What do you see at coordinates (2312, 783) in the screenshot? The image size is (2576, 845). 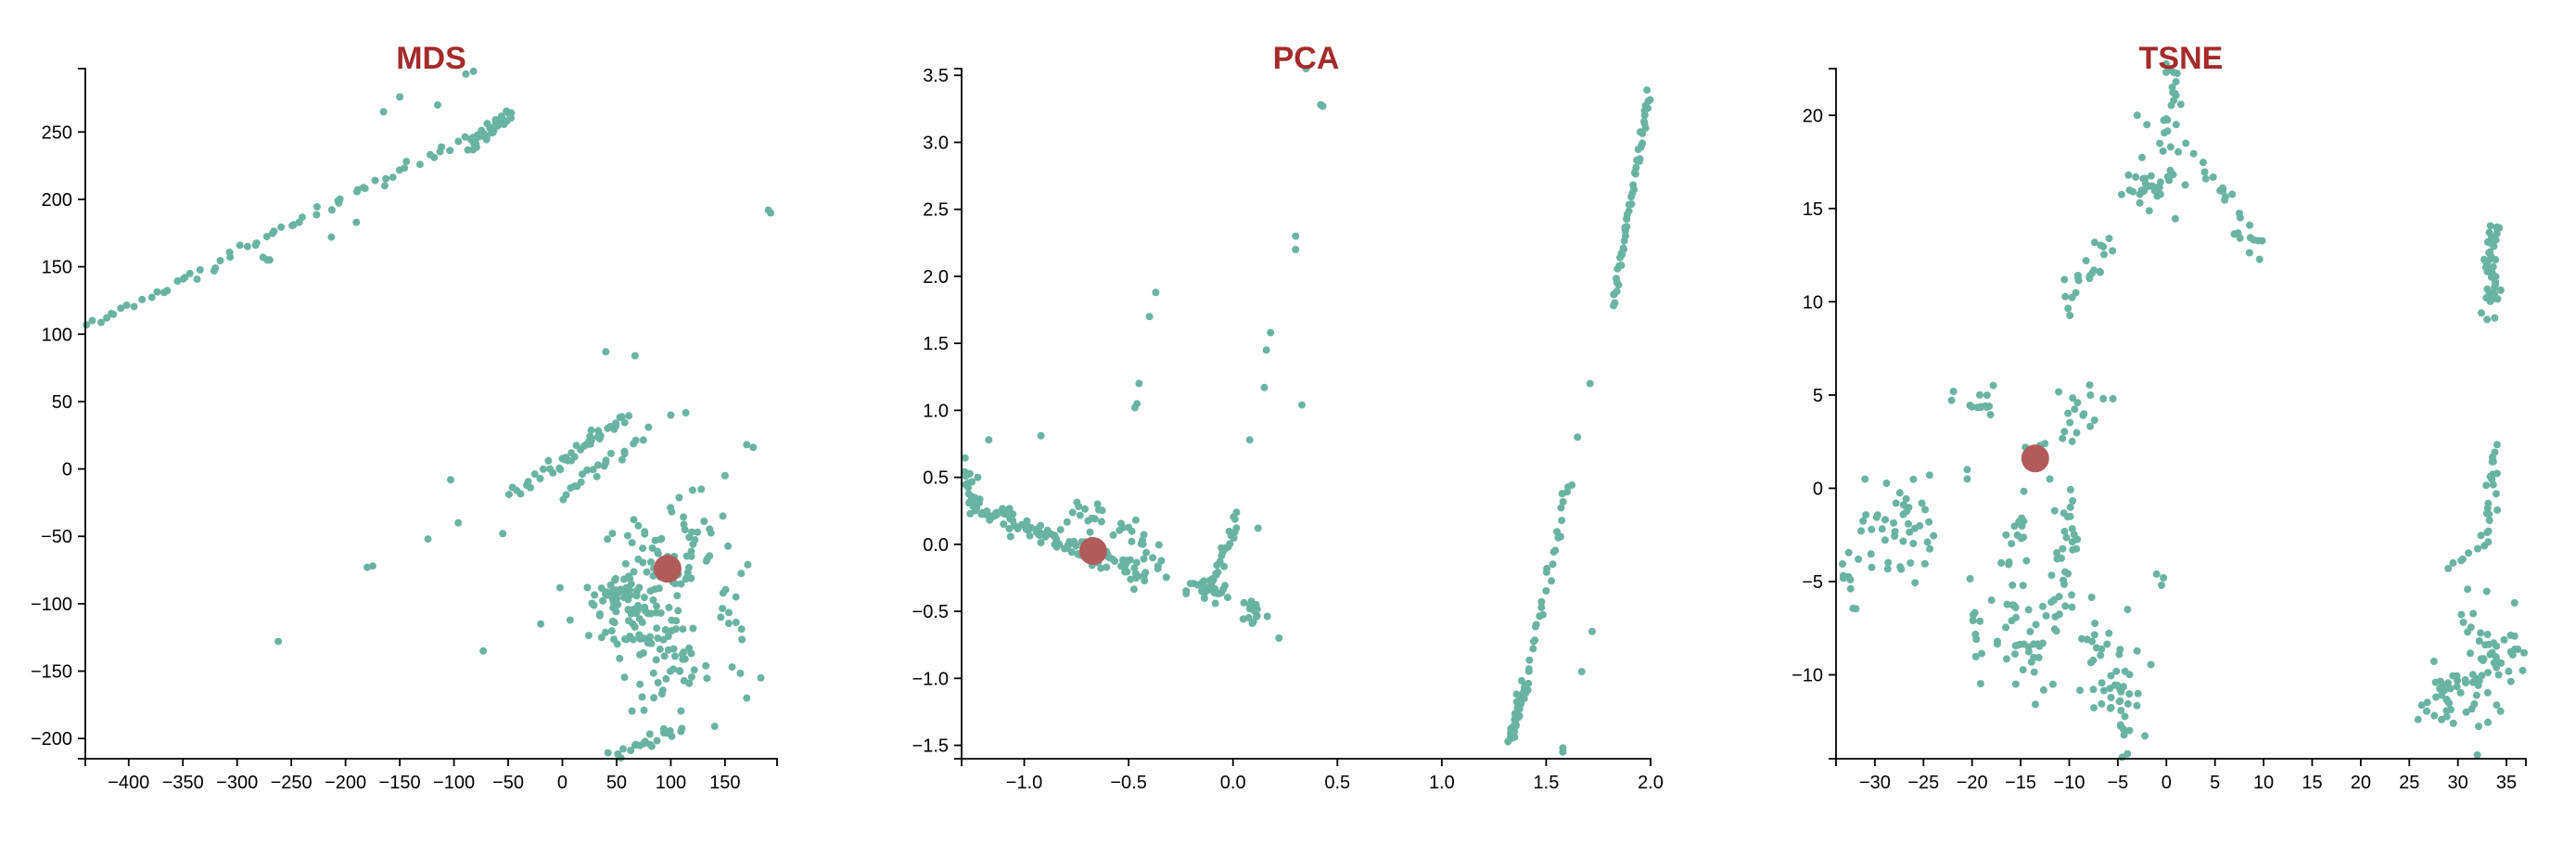 I see `x-tick-label: 15` at bounding box center [2312, 783].